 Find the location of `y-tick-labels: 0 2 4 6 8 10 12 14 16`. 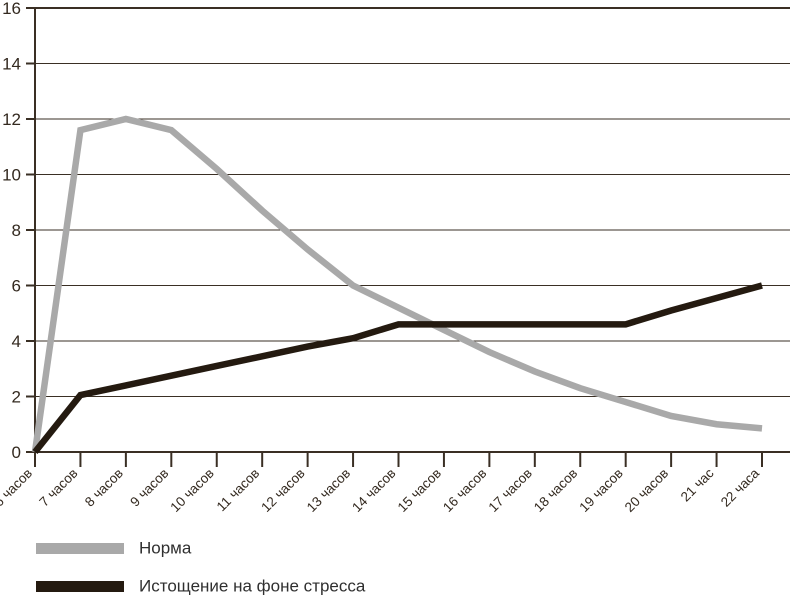

y-tick-labels: 0 2 4 6 8 10 12 14 16 is located at coordinates (11, 231).